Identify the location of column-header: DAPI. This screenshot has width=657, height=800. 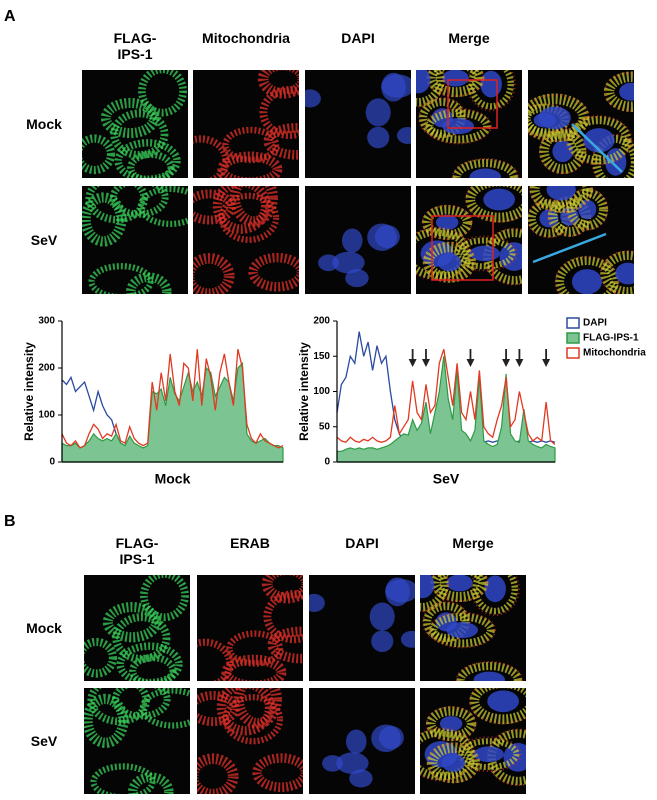
(362, 543).